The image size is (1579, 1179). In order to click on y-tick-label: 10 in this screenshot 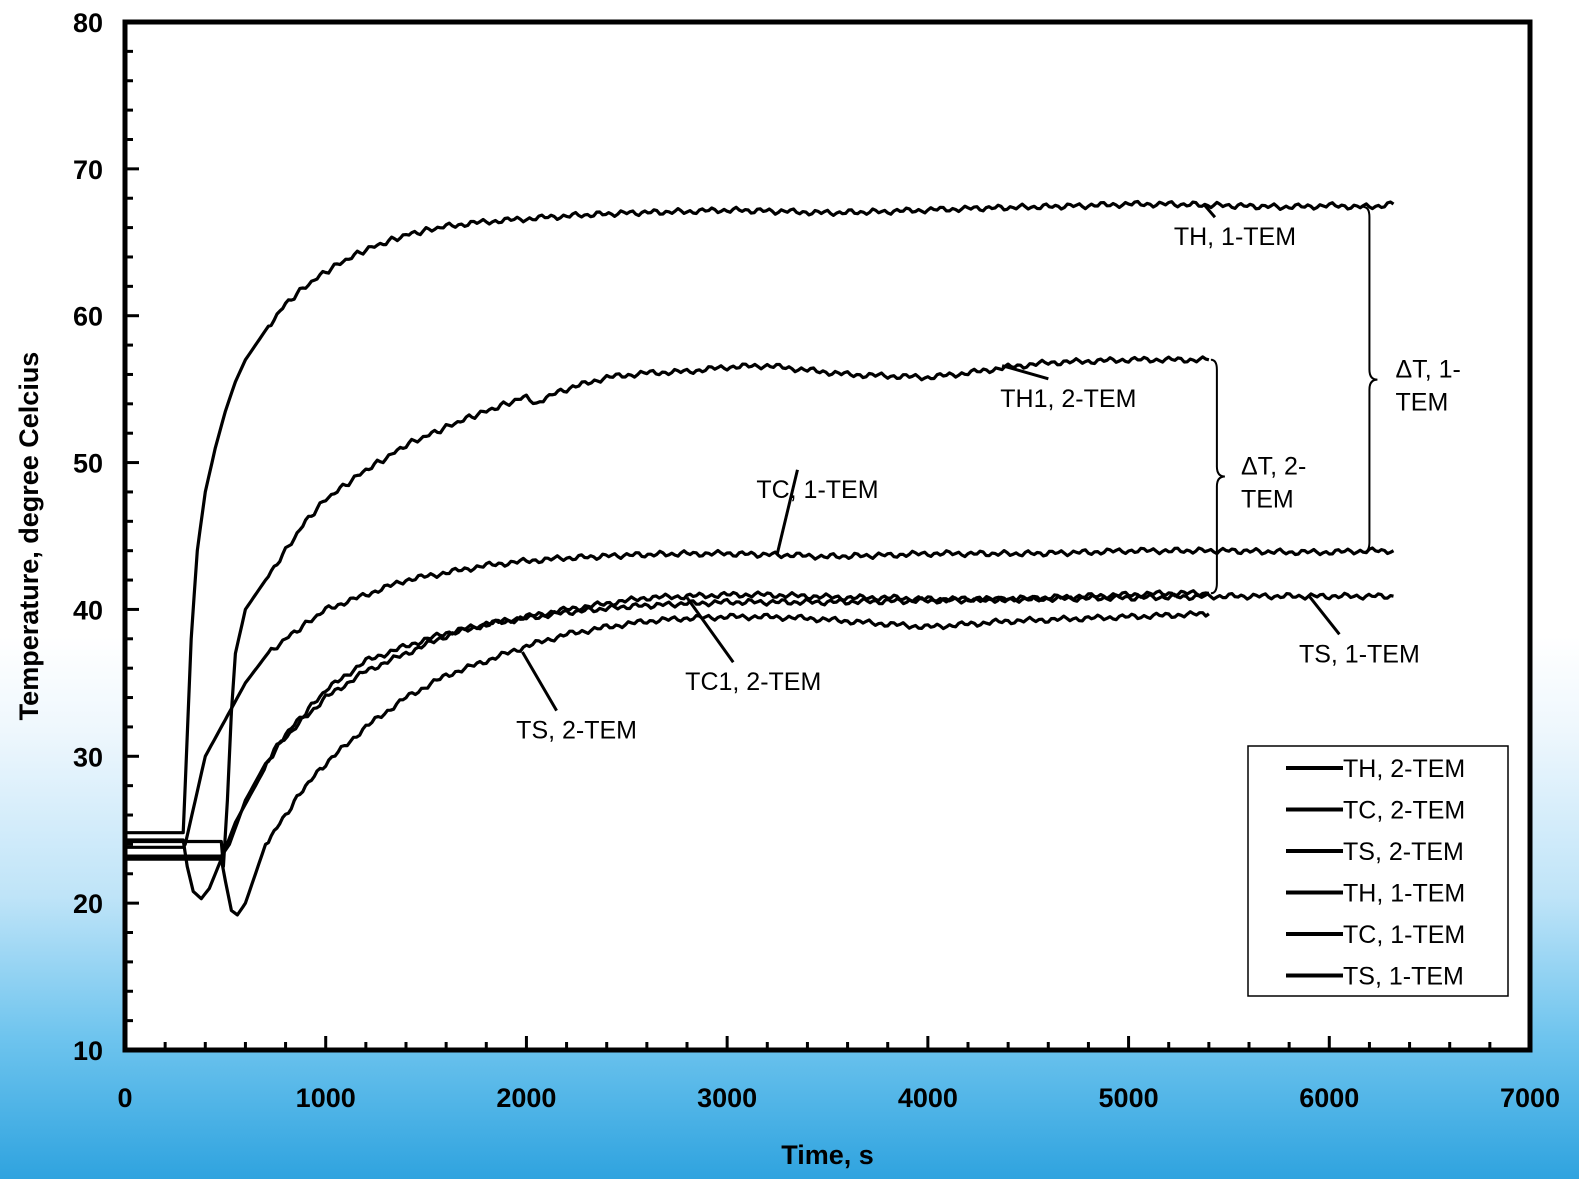, I will do `click(88, 1051)`.